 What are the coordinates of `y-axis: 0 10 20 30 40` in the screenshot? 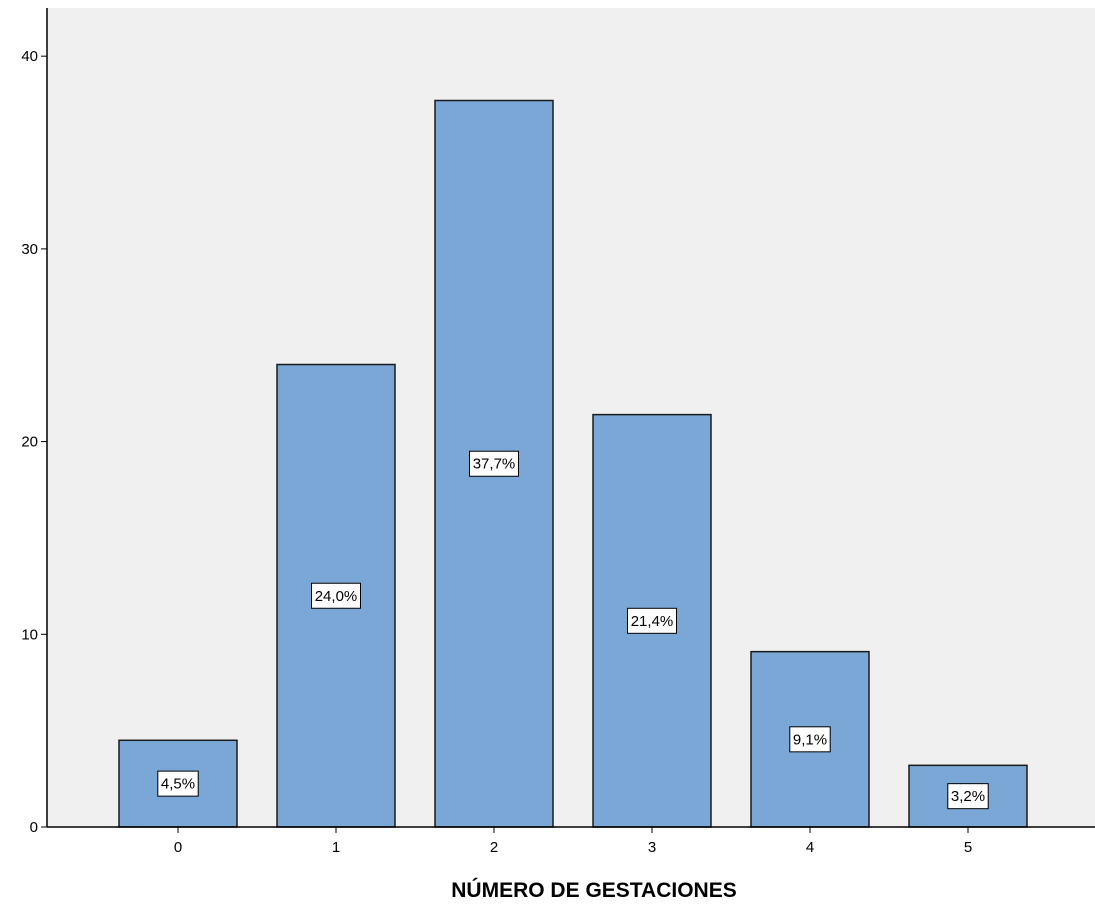 It's located at (34, 422).